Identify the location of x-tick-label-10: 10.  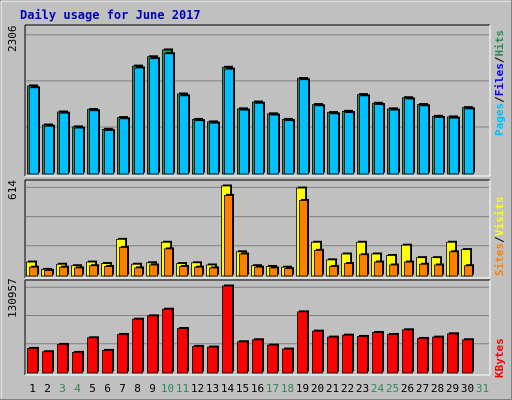
(167, 388).